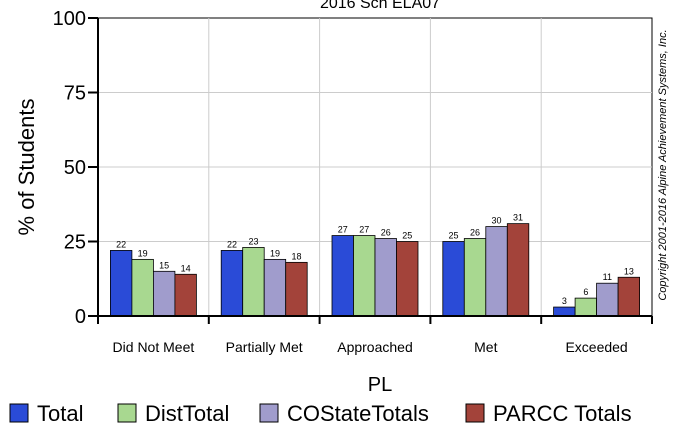  I want to click on data-label: 31, so click(518, 218).